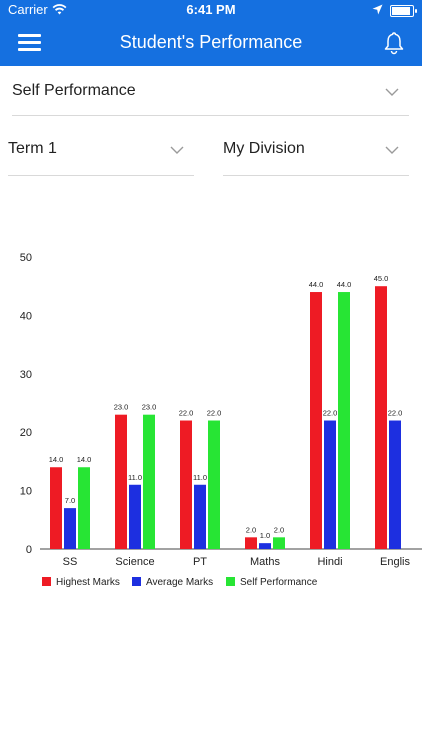 This screenshot has height=750, width=422. I want to click on page-title: Student's Performance, so click(211, 42).